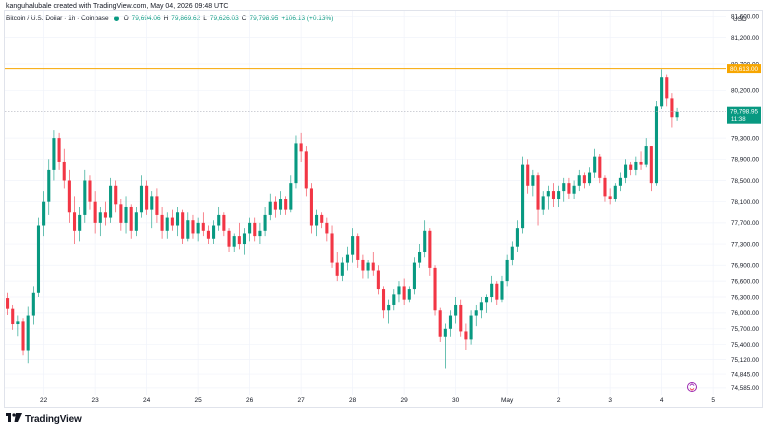 This screenshot has width=768, height=433. I want to click on change-value: +106.13 (+0.13%), so click(307, 18).